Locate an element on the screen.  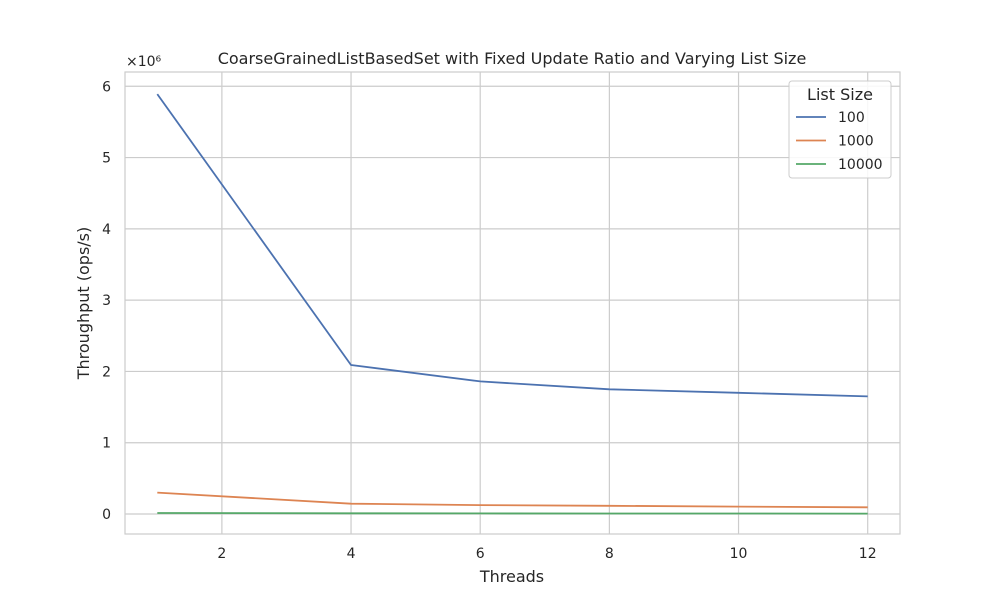
y-tick-label: 5 is located at coordinates (106, 159).